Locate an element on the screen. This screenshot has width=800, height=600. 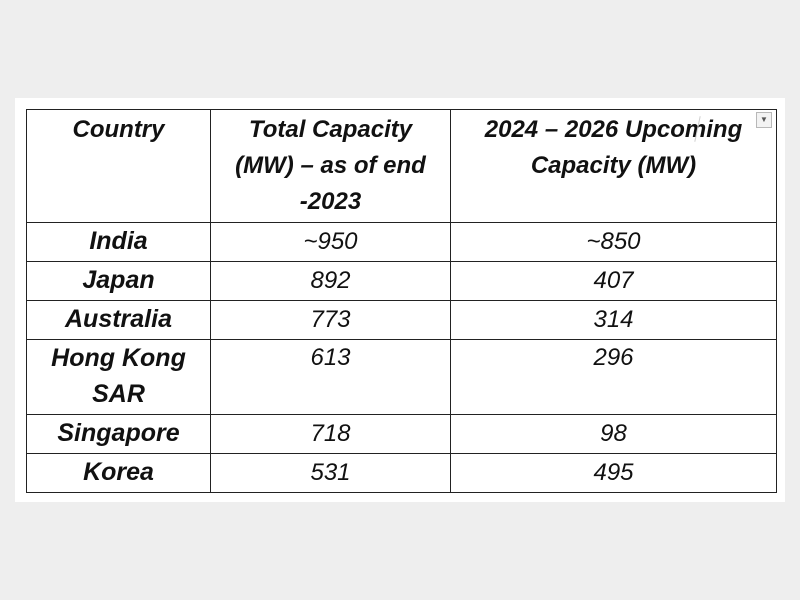
country-cell: Australia is located at coordinates (118, 320).